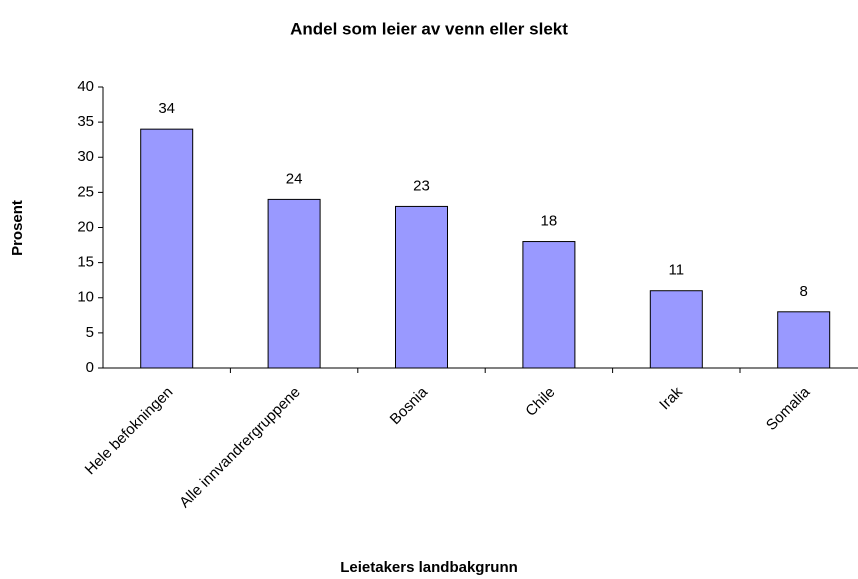 The width and height of the screenshot is (858, 579). Describe the element at coordinates (788, 408) in the screenshot. I see `x-tick-label: Somalia` at that location.